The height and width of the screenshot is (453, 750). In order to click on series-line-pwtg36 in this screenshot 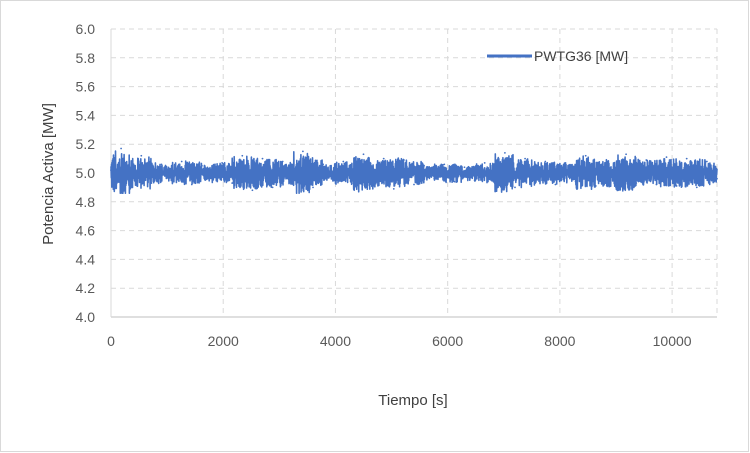, I will do `click(414, 172)`.